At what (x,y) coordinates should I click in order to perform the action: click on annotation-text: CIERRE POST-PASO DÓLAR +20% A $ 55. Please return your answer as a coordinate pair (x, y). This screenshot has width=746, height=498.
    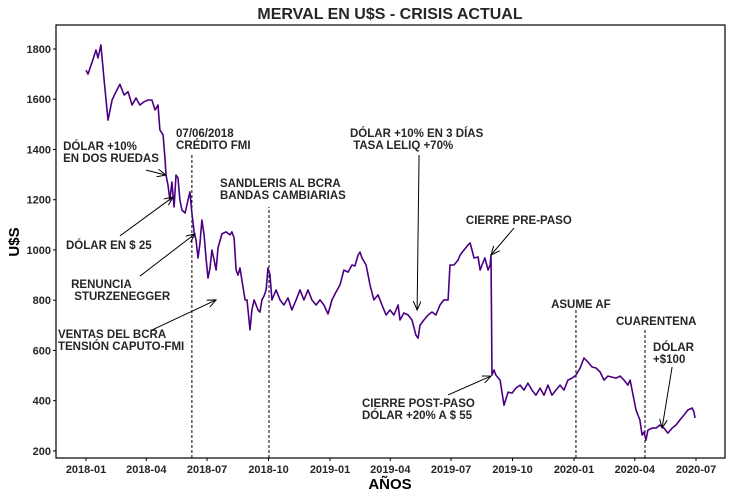
    Looking at the image, I should click on (418, 410).